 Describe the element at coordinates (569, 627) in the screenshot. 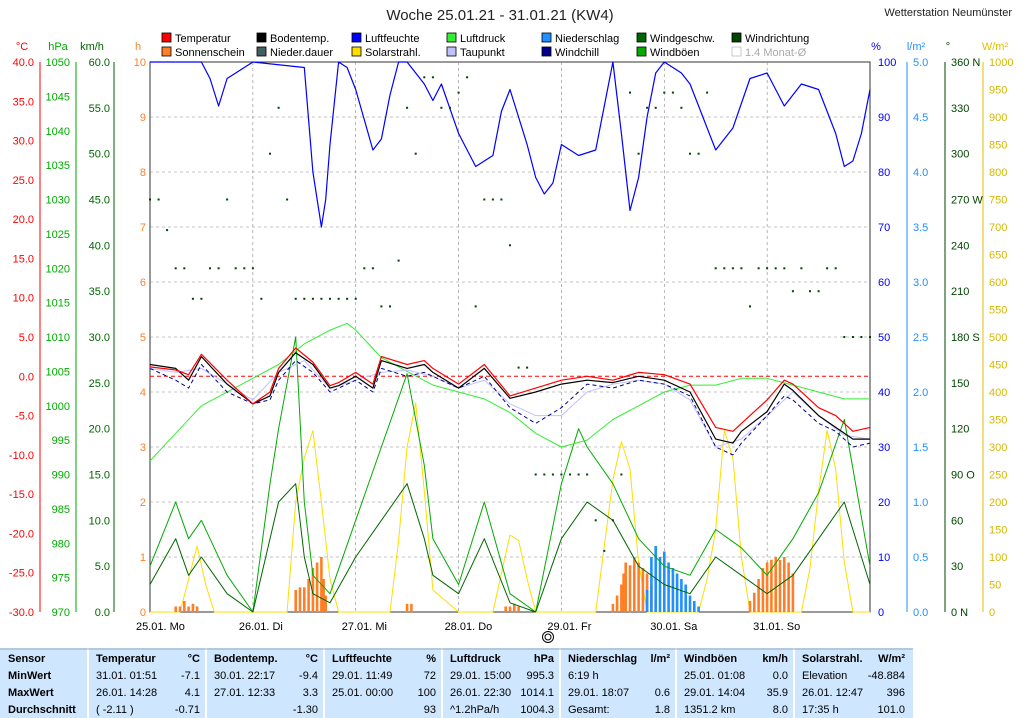

I see `day-label: 29.01. Fr` at that location.